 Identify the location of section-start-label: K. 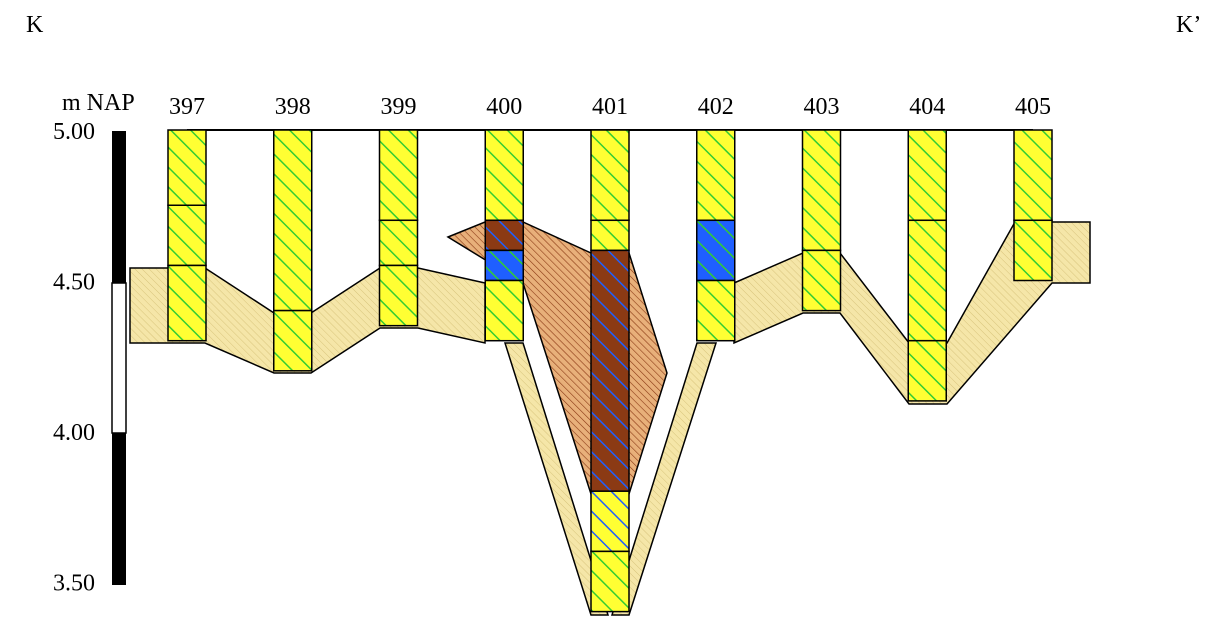
(35, 25).